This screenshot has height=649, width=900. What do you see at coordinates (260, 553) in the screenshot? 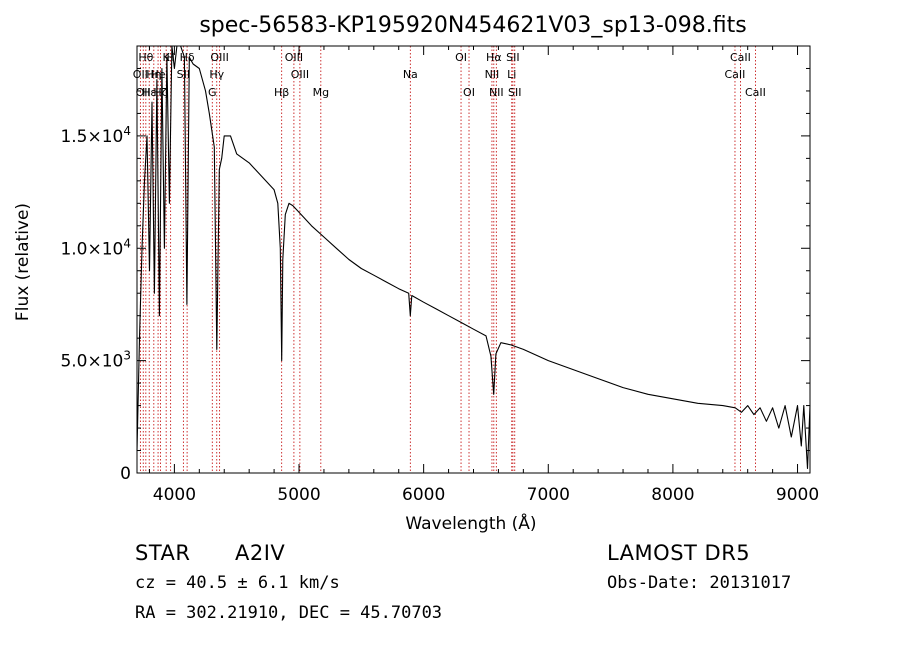
I see `object-subclass: A2IV` at bounding box center [260, 553].